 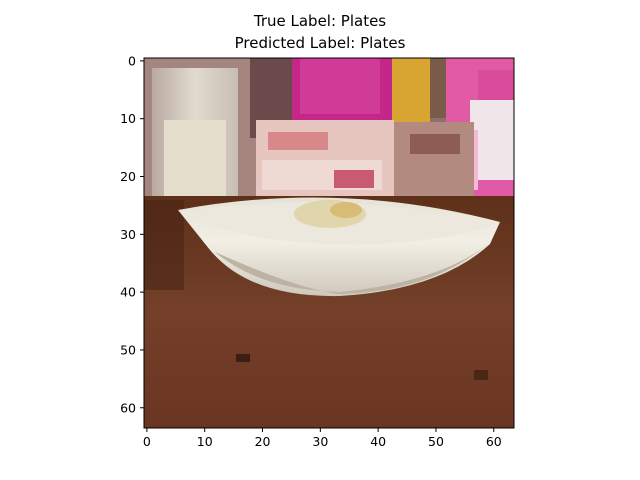 What do you see at coordinates (320, 43) in the screenshot?
I see `figure-title-predicted-label: Predicted Label: Plates` at bounding box center [320, 43].